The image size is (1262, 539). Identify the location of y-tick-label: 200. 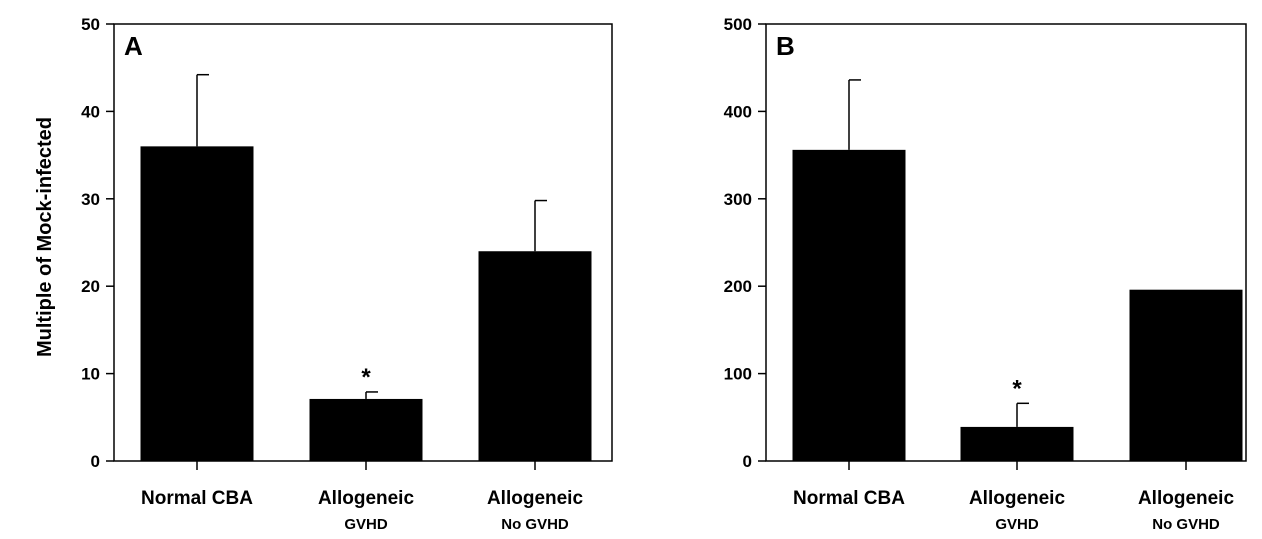
(738, 286).